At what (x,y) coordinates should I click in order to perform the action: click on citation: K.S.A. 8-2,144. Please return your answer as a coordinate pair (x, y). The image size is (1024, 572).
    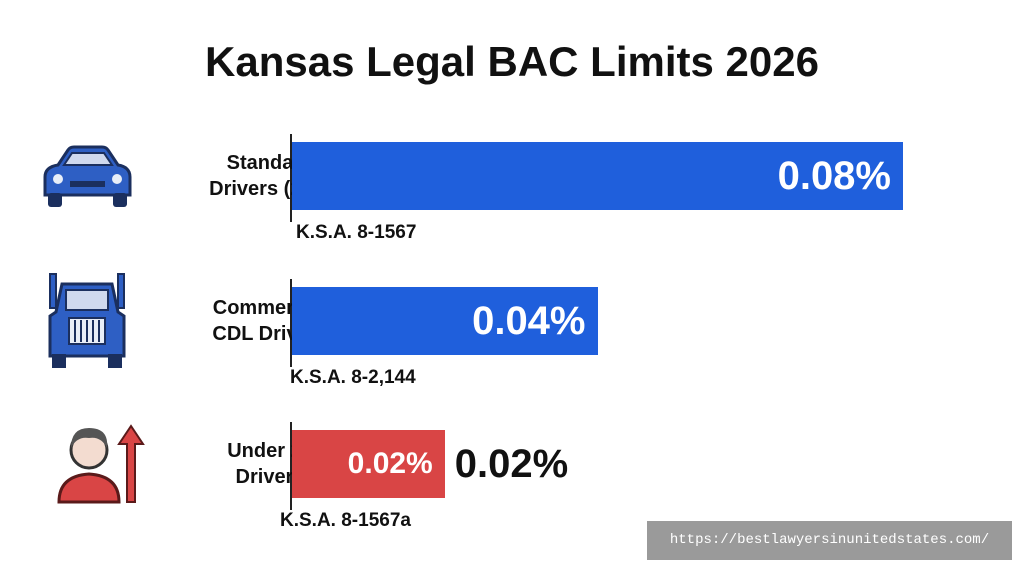
    Looking at the image, I should click on (353, 377).